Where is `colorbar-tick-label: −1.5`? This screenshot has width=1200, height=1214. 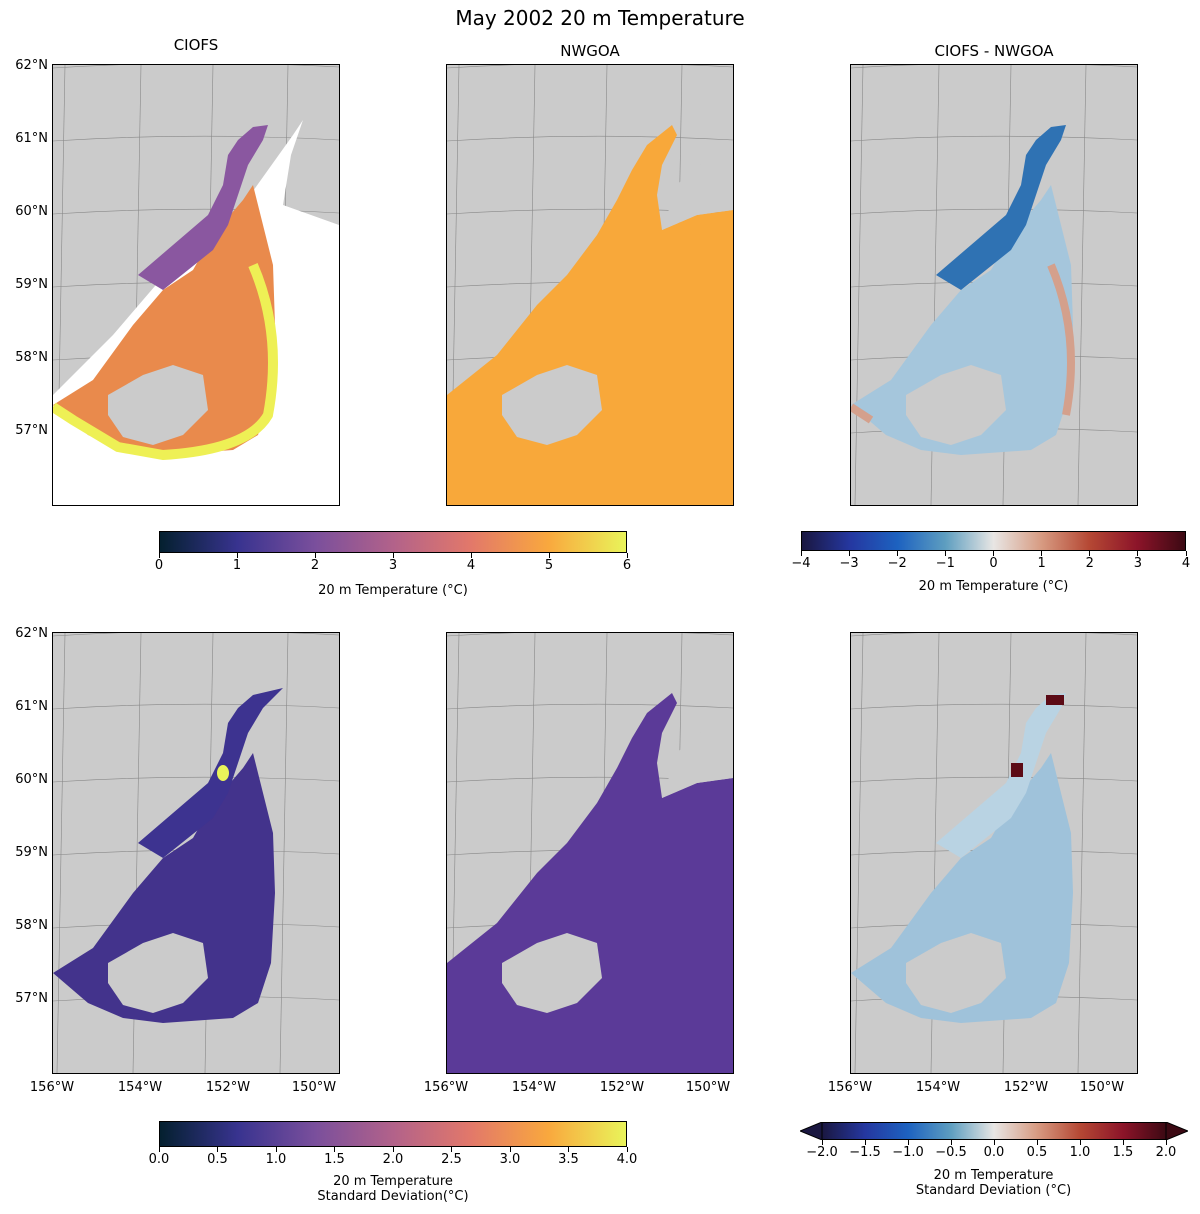 colorbar-tick-label: −1.5 is located at coordinates (865, 1152).